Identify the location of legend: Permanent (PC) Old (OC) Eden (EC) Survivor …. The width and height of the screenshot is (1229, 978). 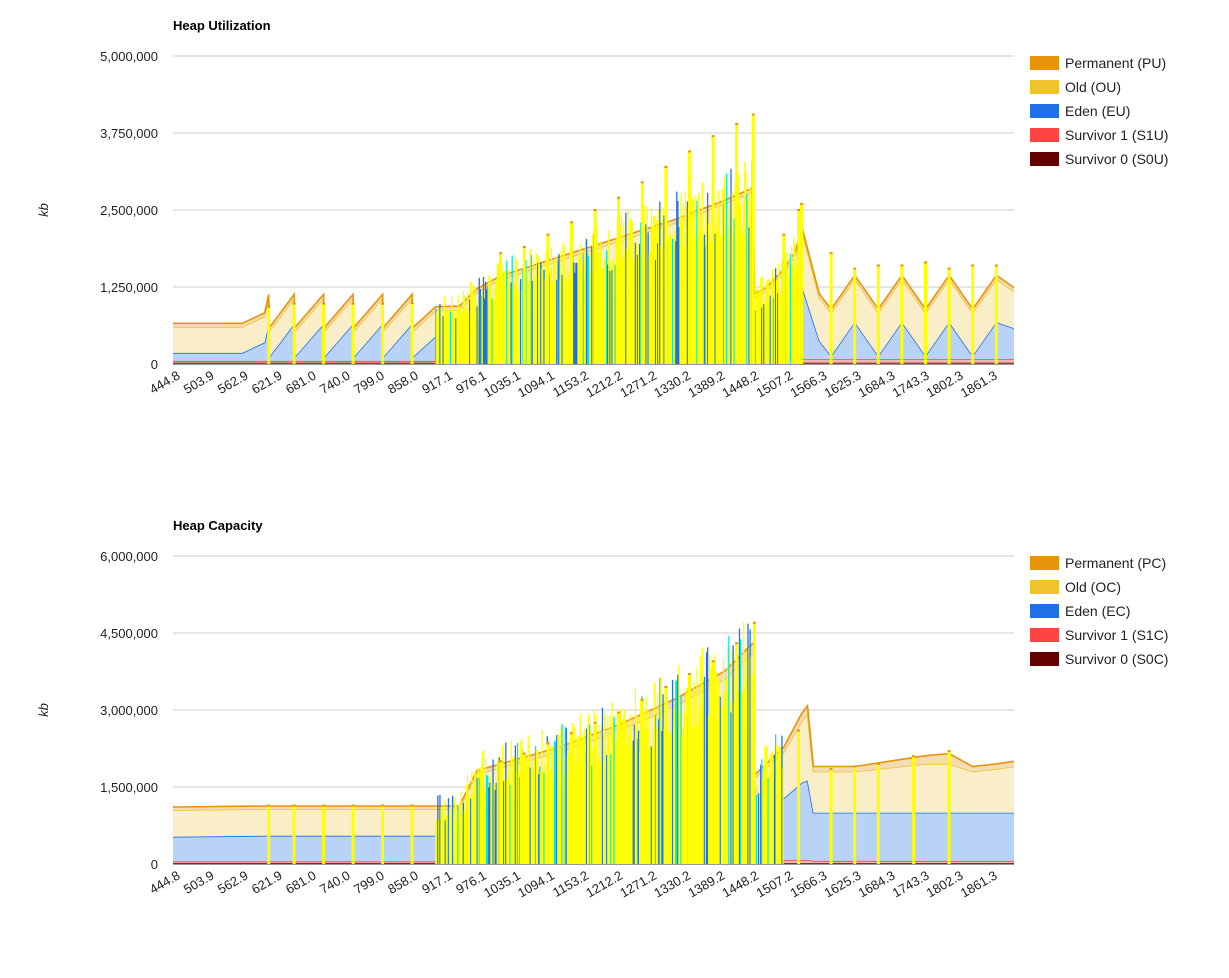
(1099, 611).